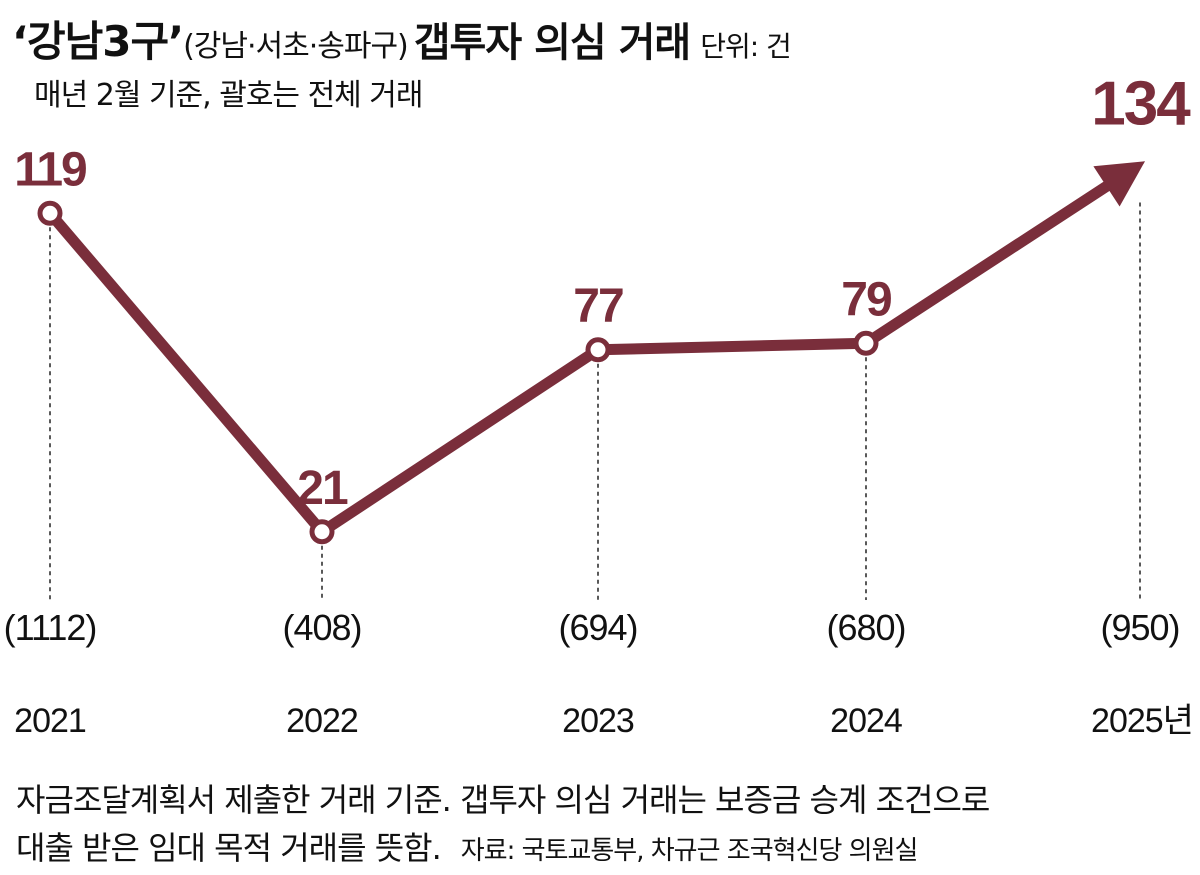 This screenshot has width=1200, height=875. I want to click on data-point-2021, so click(50, 213).